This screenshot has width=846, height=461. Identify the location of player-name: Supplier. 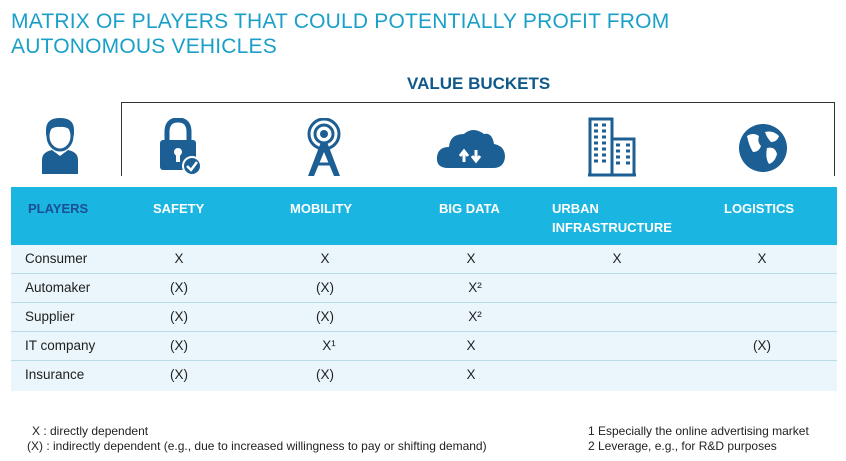
(50, 316).